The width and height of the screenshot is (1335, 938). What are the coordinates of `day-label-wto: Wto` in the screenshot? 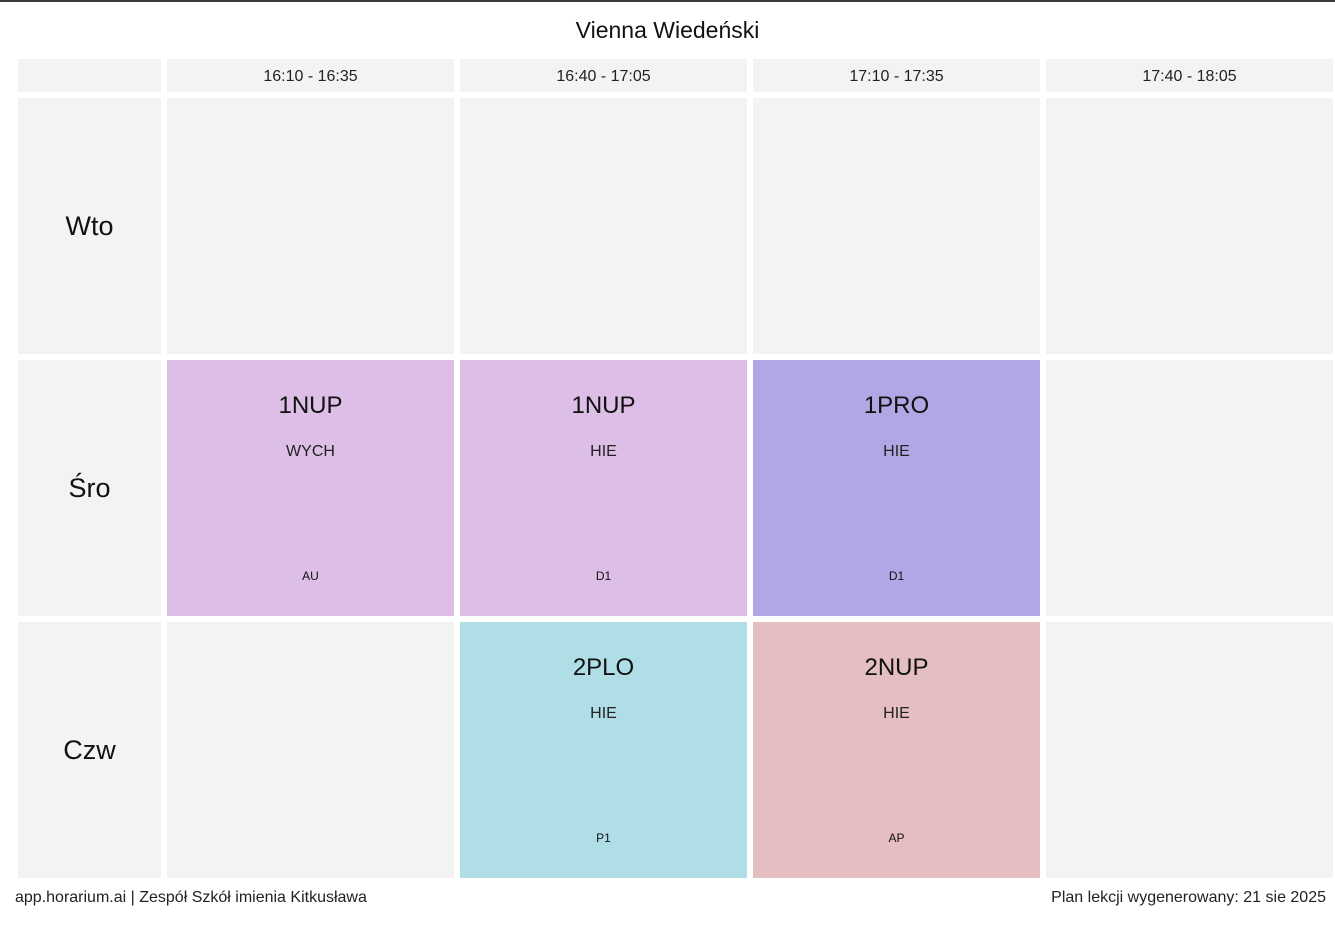 It's located at (89, 226).